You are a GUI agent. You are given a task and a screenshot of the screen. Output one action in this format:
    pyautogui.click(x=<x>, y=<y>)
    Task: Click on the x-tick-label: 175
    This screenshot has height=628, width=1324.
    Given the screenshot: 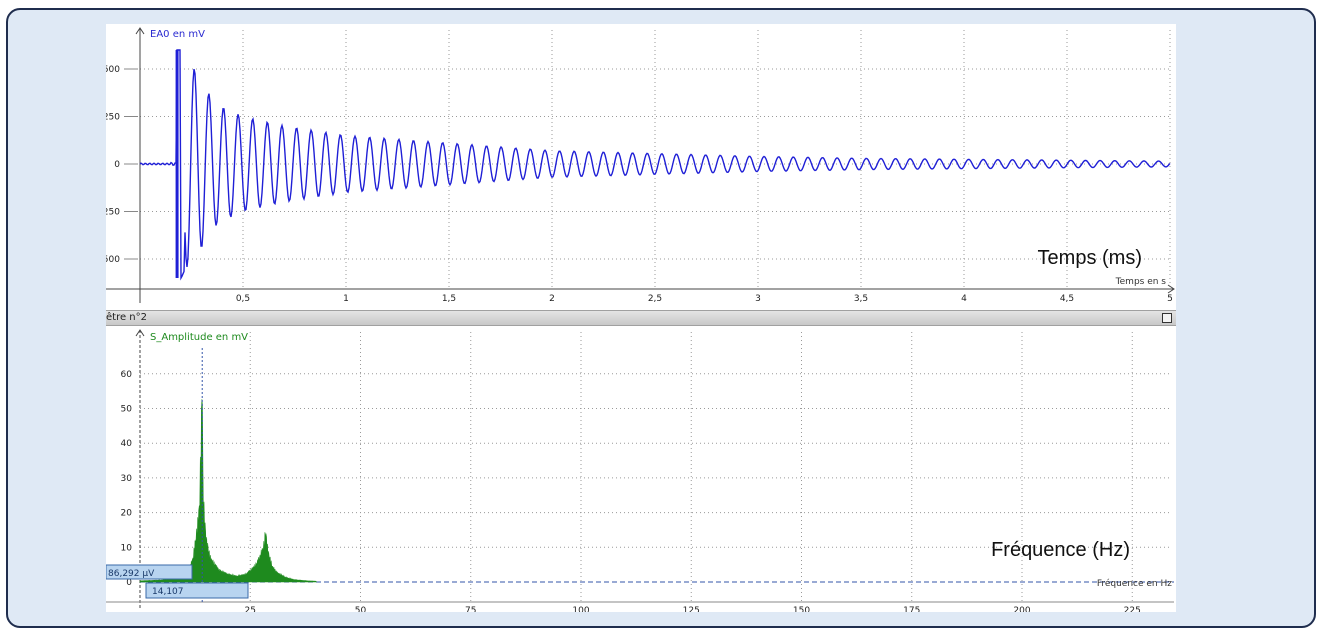 What is the action you would take?
    pyautogui.click(x=911, y=609)
    